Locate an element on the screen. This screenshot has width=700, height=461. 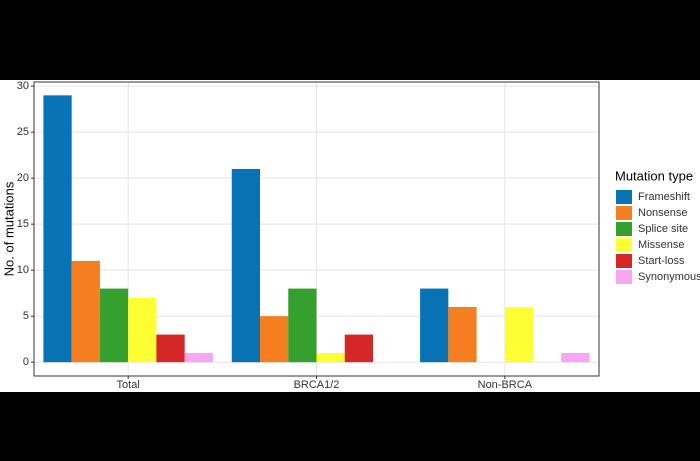
y-tick-label: 25 is located at coordinates (23, 132).